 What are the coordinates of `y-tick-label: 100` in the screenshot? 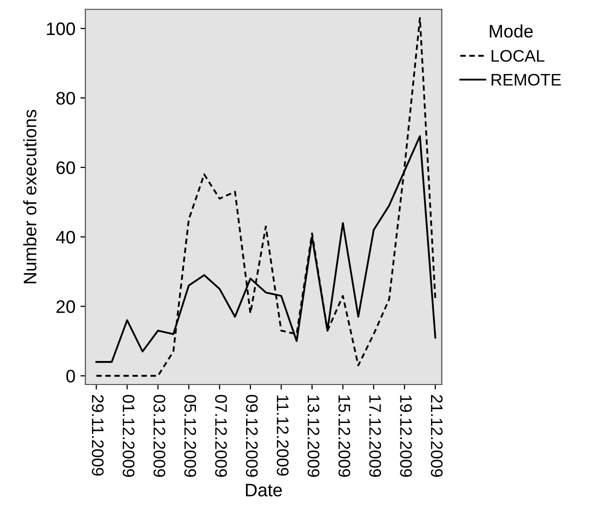 It's located at (60, 29).